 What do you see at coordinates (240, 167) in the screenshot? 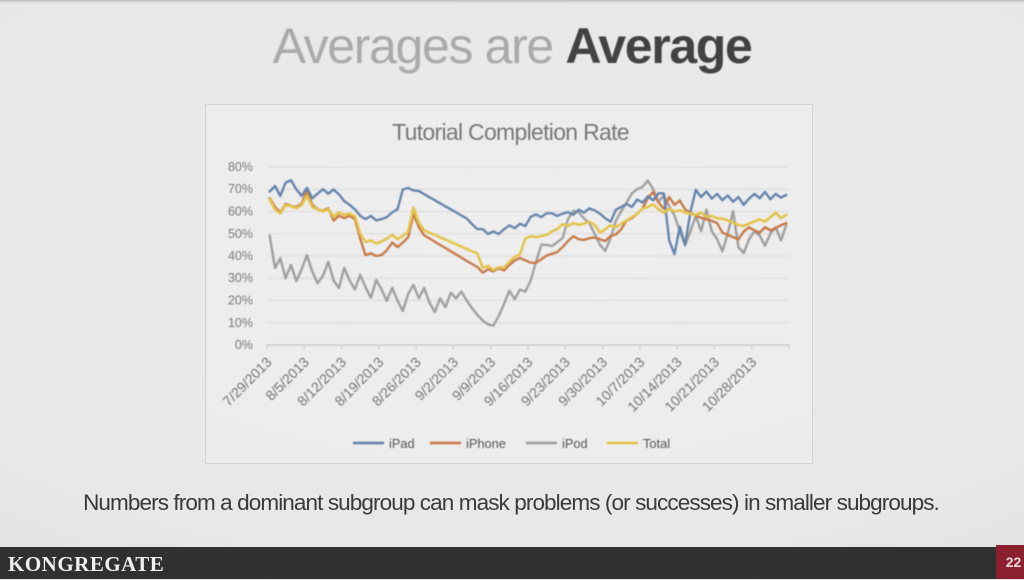
I see `svg-text: 80%` at bounding box center [240, 167].